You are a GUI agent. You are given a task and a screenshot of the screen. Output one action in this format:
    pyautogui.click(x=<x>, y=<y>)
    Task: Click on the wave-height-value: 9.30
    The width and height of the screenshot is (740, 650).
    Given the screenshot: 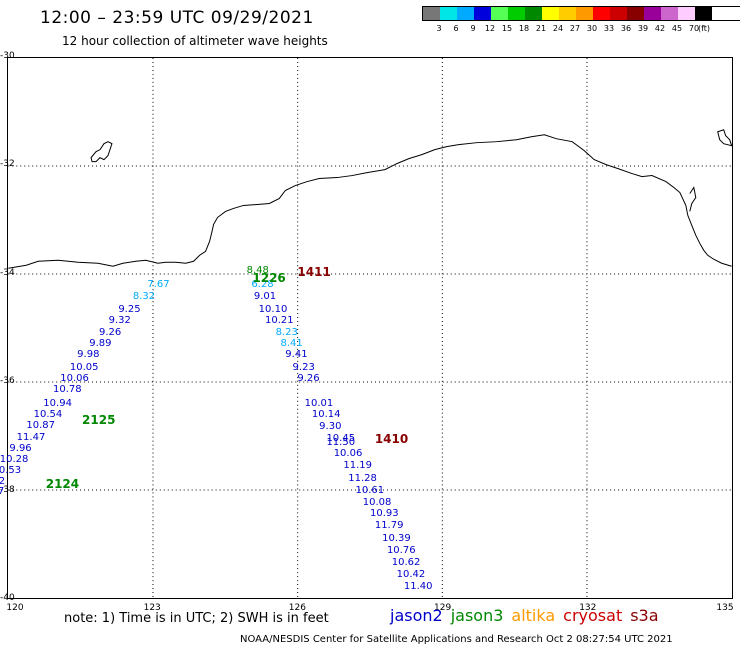 What is the action you would take?
    pyautogui.click(x=330, y=427)
    